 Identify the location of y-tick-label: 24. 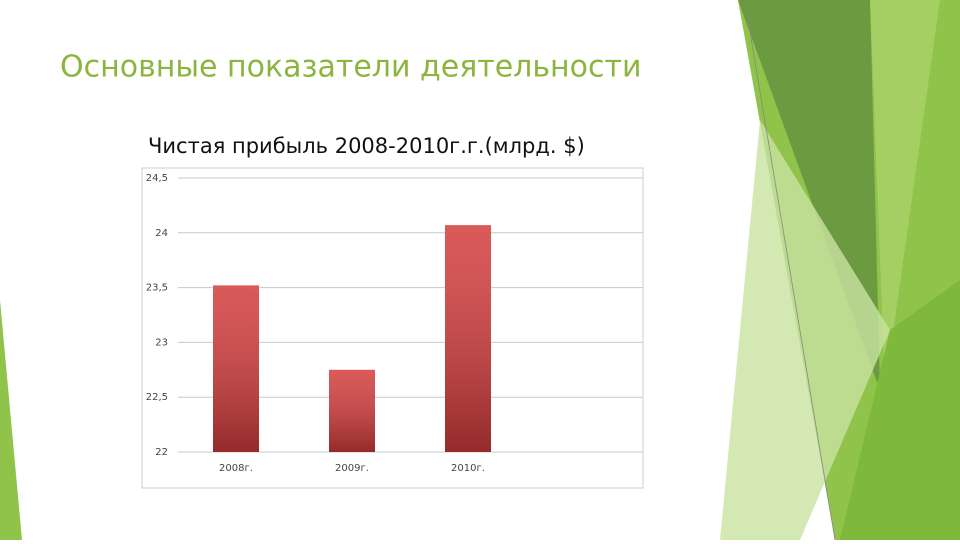
(161, 233).